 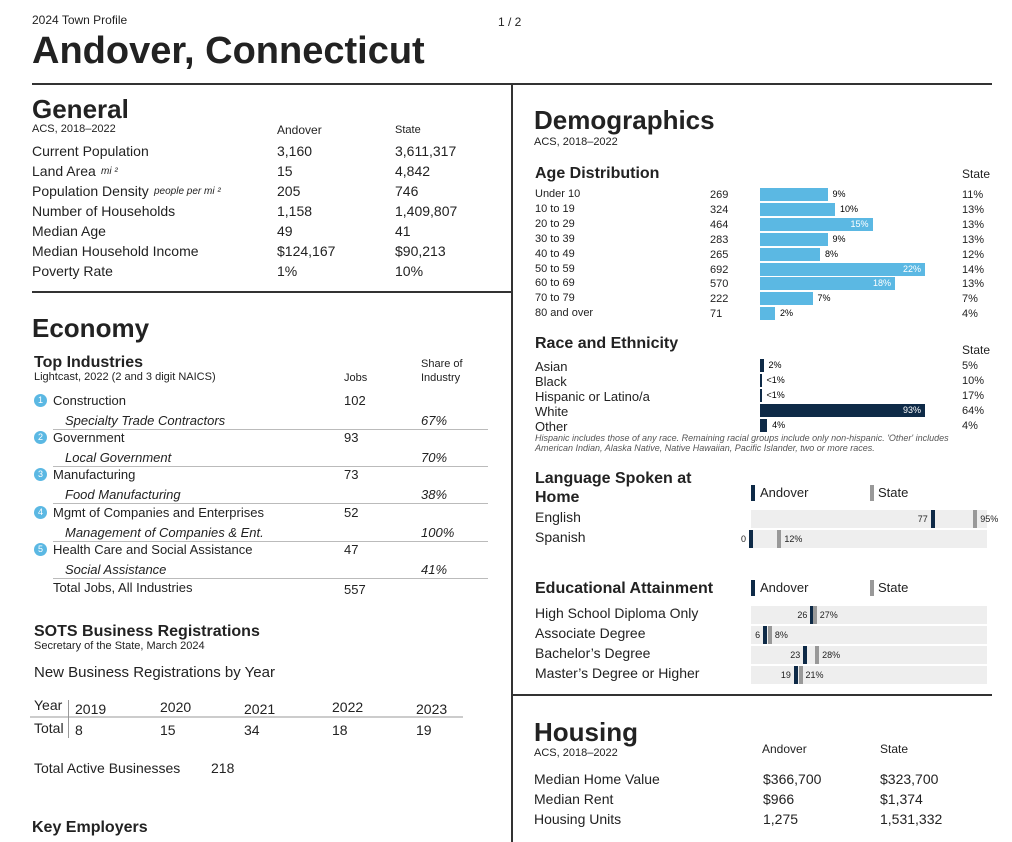 I want to click on state-value: 1,531,332, so click(x=911, y=819).